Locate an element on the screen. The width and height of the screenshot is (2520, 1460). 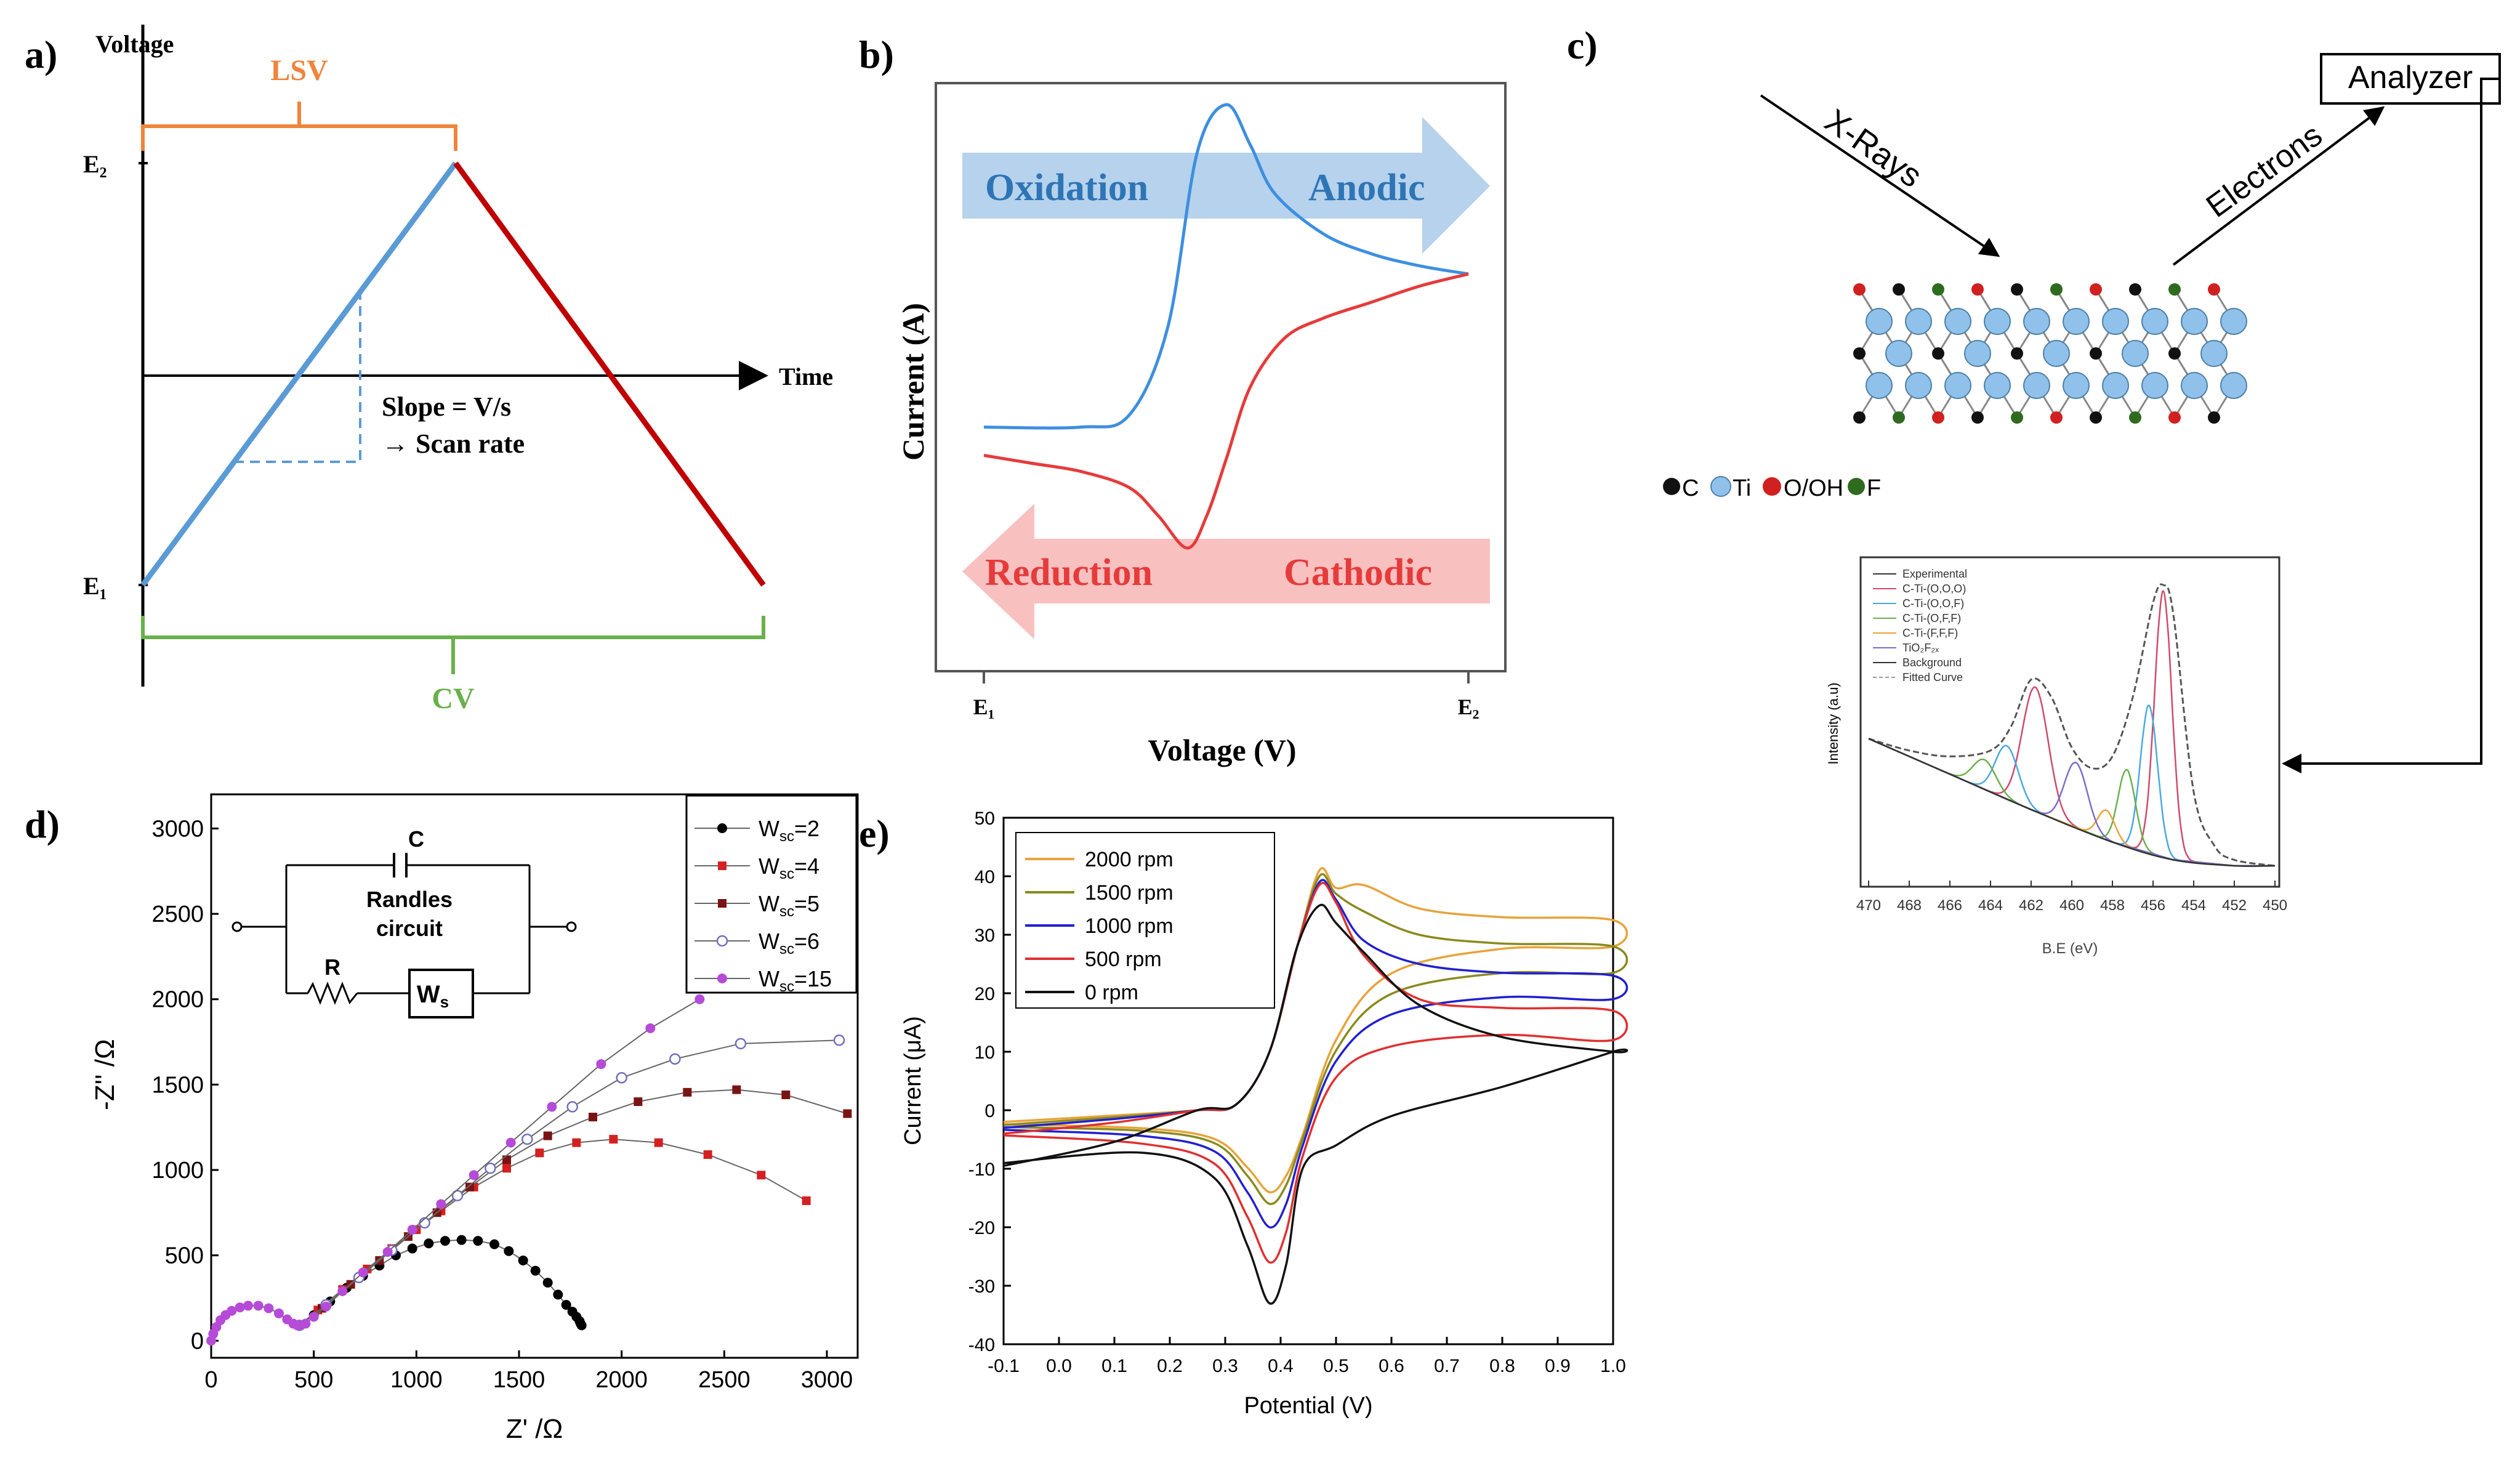
c-inset-legend-label: Background is located at coordinates (1932, 663).